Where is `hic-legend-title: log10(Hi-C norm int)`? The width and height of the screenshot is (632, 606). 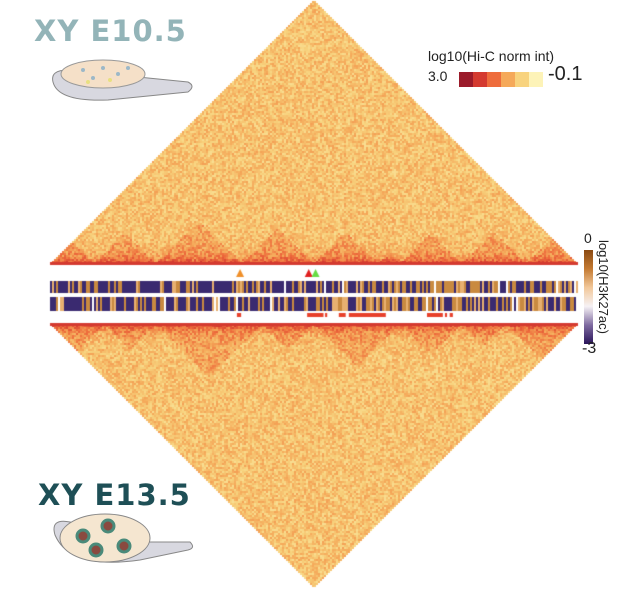 hic-legend-title: log10(Hi-C norm int) is located at coordinates (491, 56).